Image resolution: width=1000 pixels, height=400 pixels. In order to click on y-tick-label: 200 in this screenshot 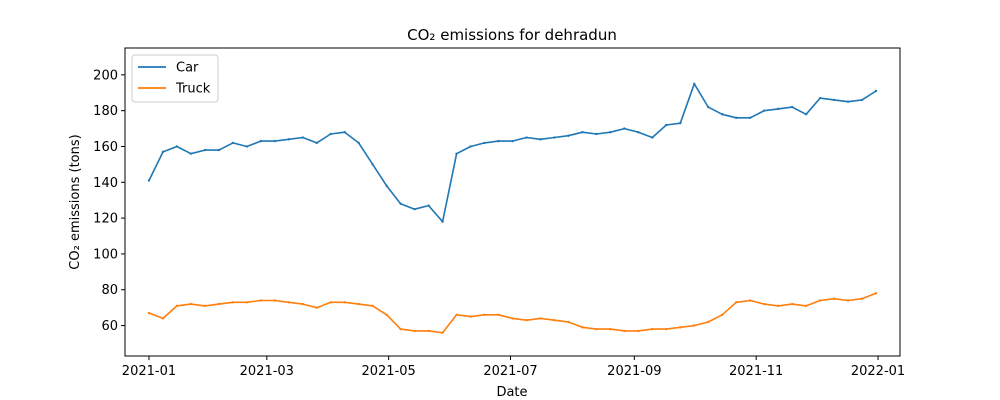, I will do `click(105, 75)`.